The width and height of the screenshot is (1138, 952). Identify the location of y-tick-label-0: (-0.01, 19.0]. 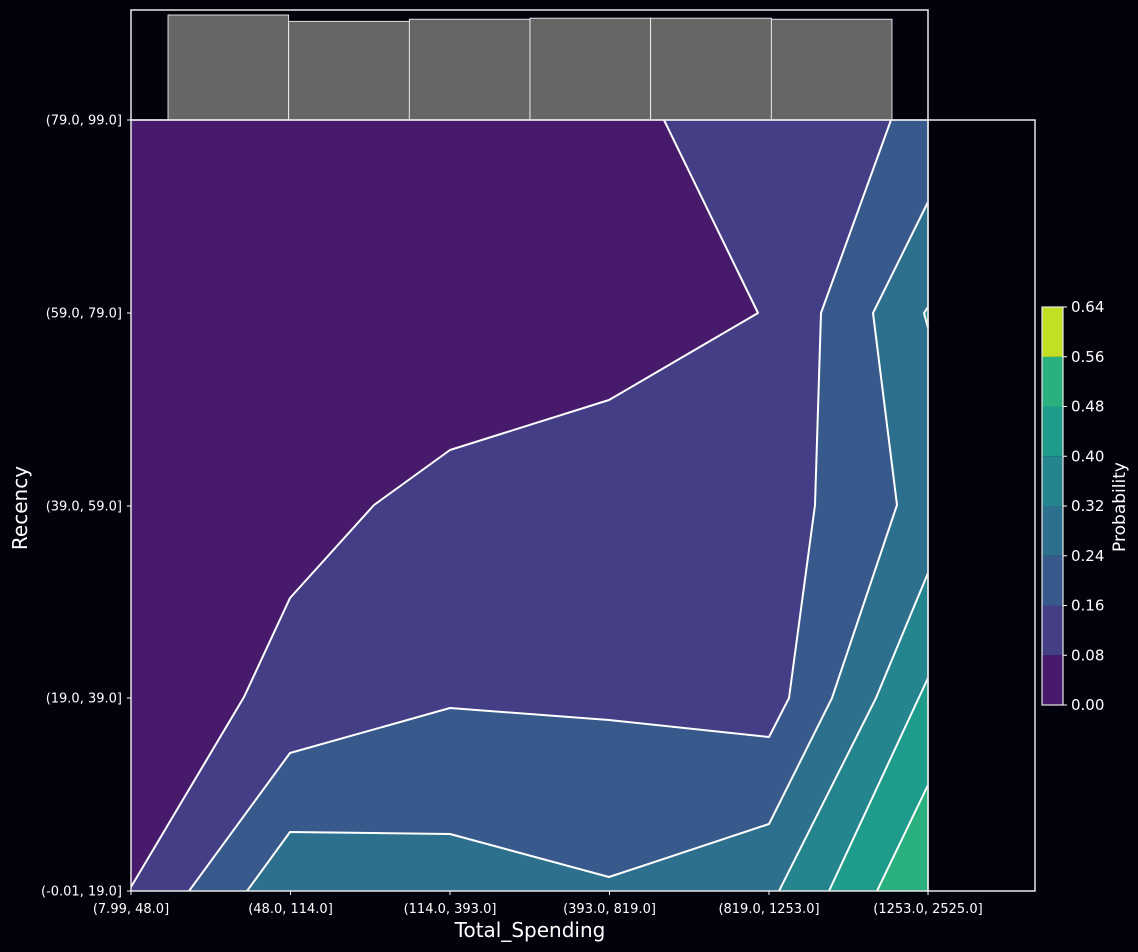
(81, 892).